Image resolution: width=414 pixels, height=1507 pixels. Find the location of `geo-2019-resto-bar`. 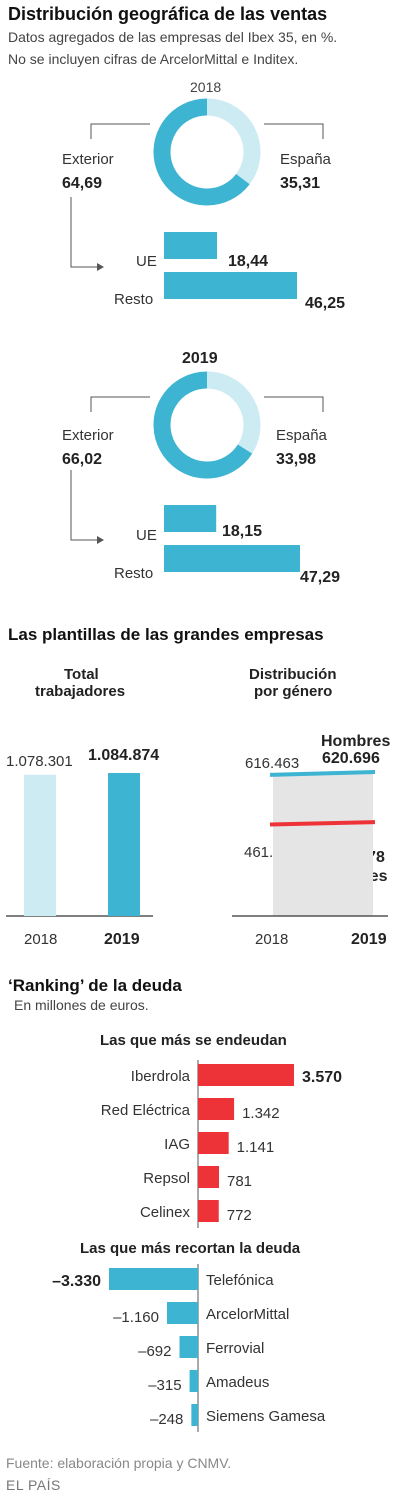

geo-2019-resto-bar is located at coordinates (232, 558).